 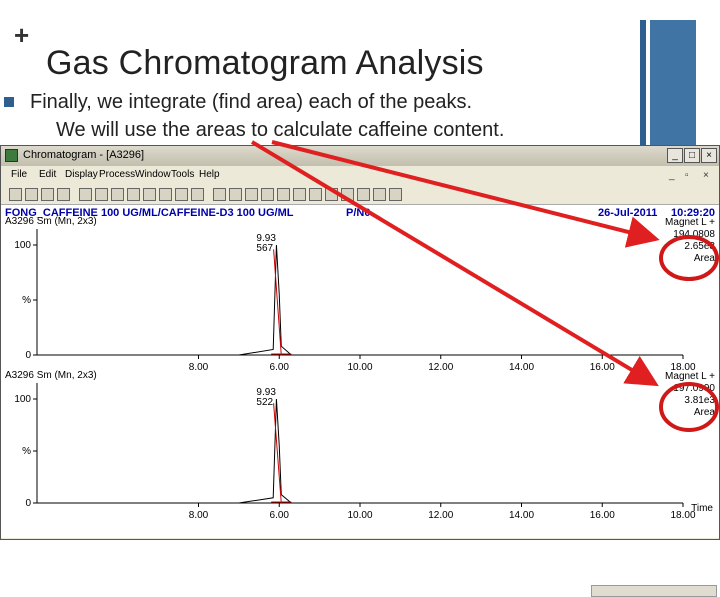 I want to click on menu-tools: Tools, so click(x=183, y=174).